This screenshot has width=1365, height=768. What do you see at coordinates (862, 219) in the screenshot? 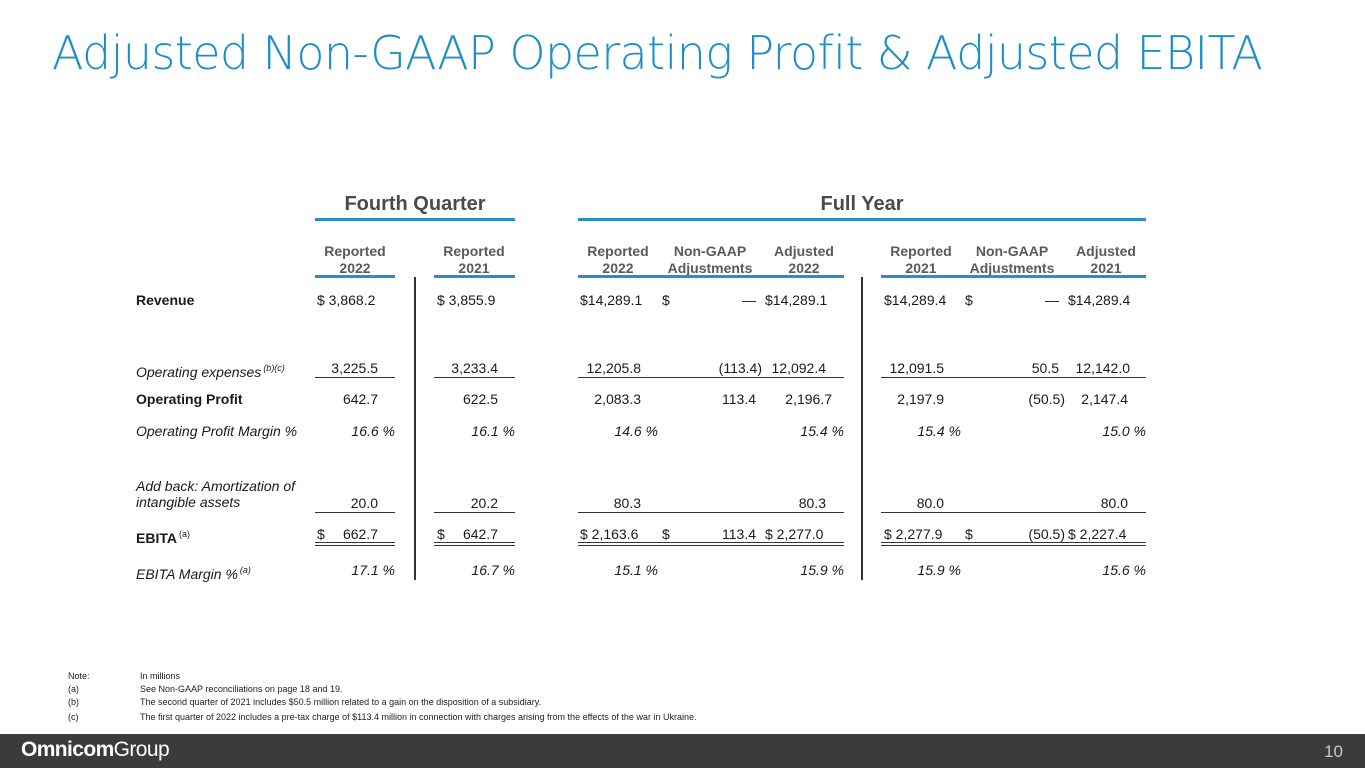
I see `group-underline-full-year` at bounding box center [862, 219].